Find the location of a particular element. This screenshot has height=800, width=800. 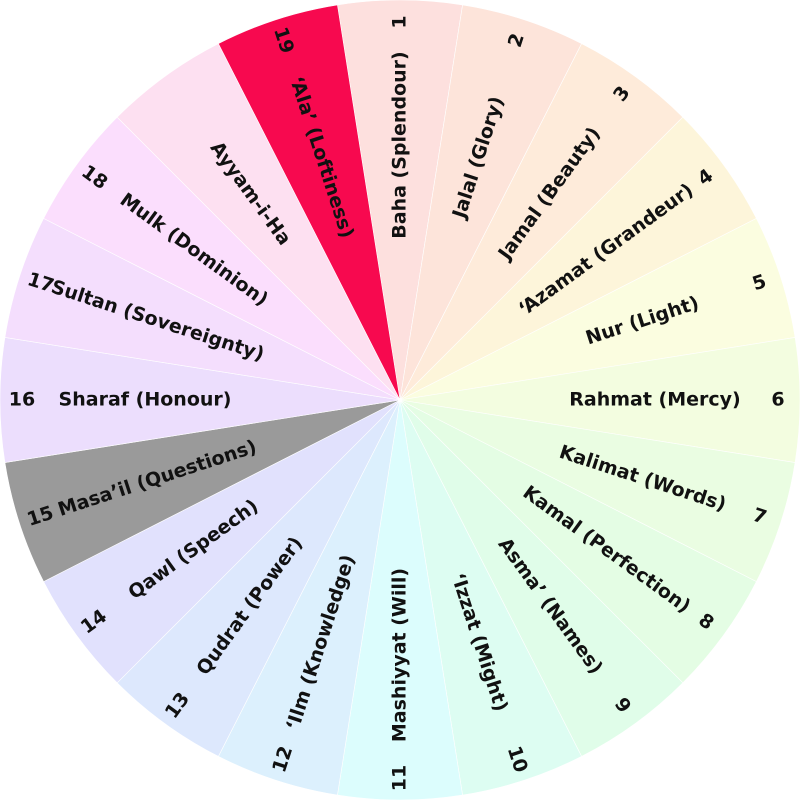

month-number: 16 is located at coordinates (22, 400).